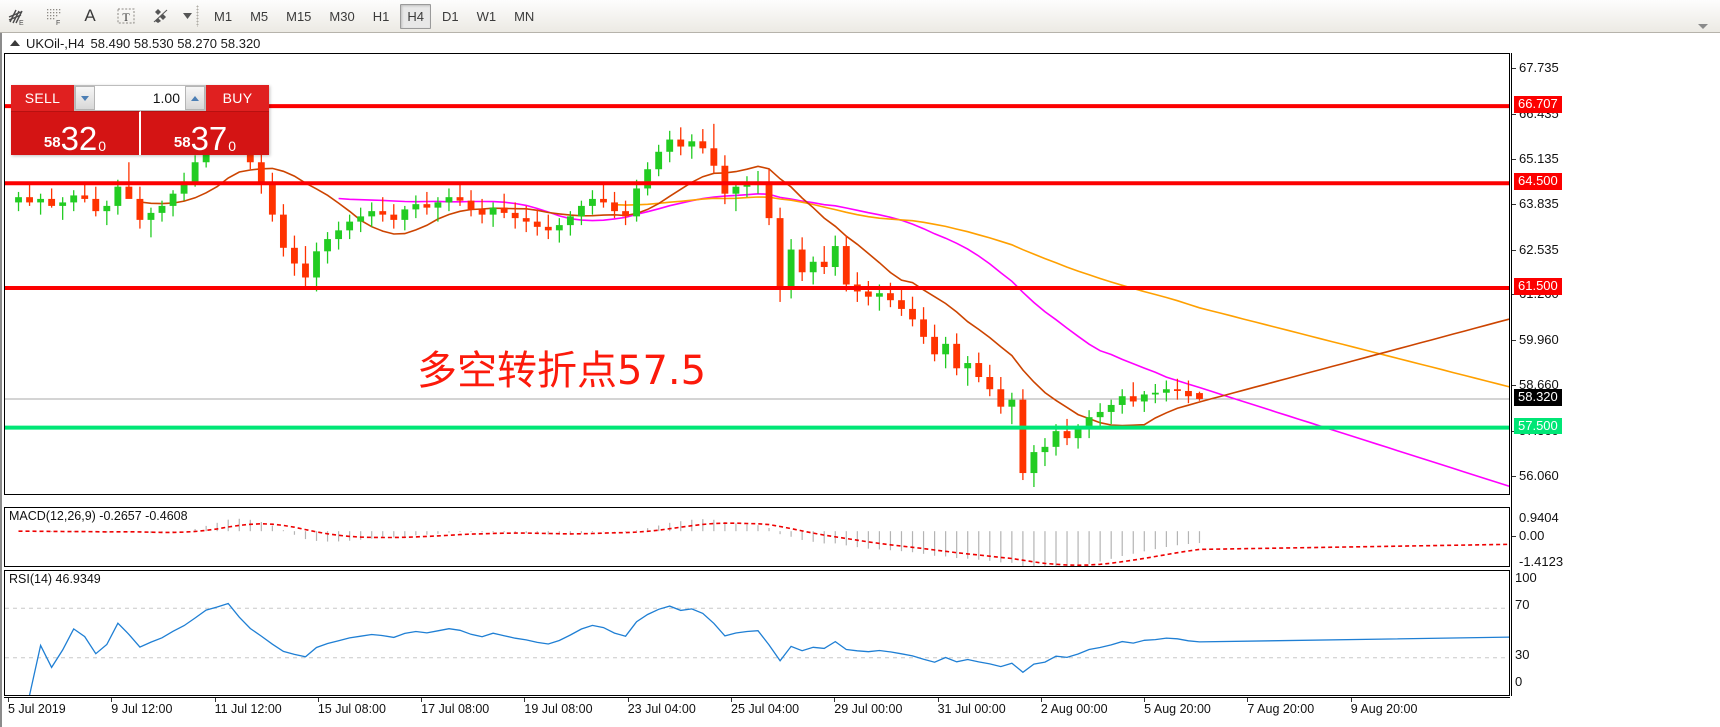 The height and width of the screenshot is (727, 1720). Describe the element at coordinates (1535, 384) in the screenshot. I see `price-axis-tick: 58.660` at that location.